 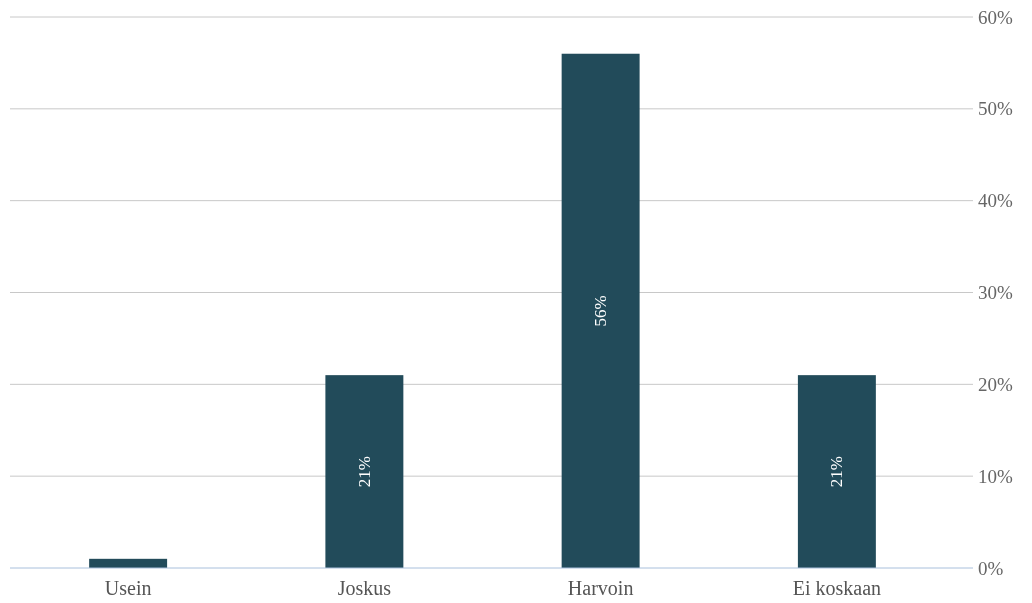 I want to click on y-tick-label: 60%, so click(x=995, y=17).